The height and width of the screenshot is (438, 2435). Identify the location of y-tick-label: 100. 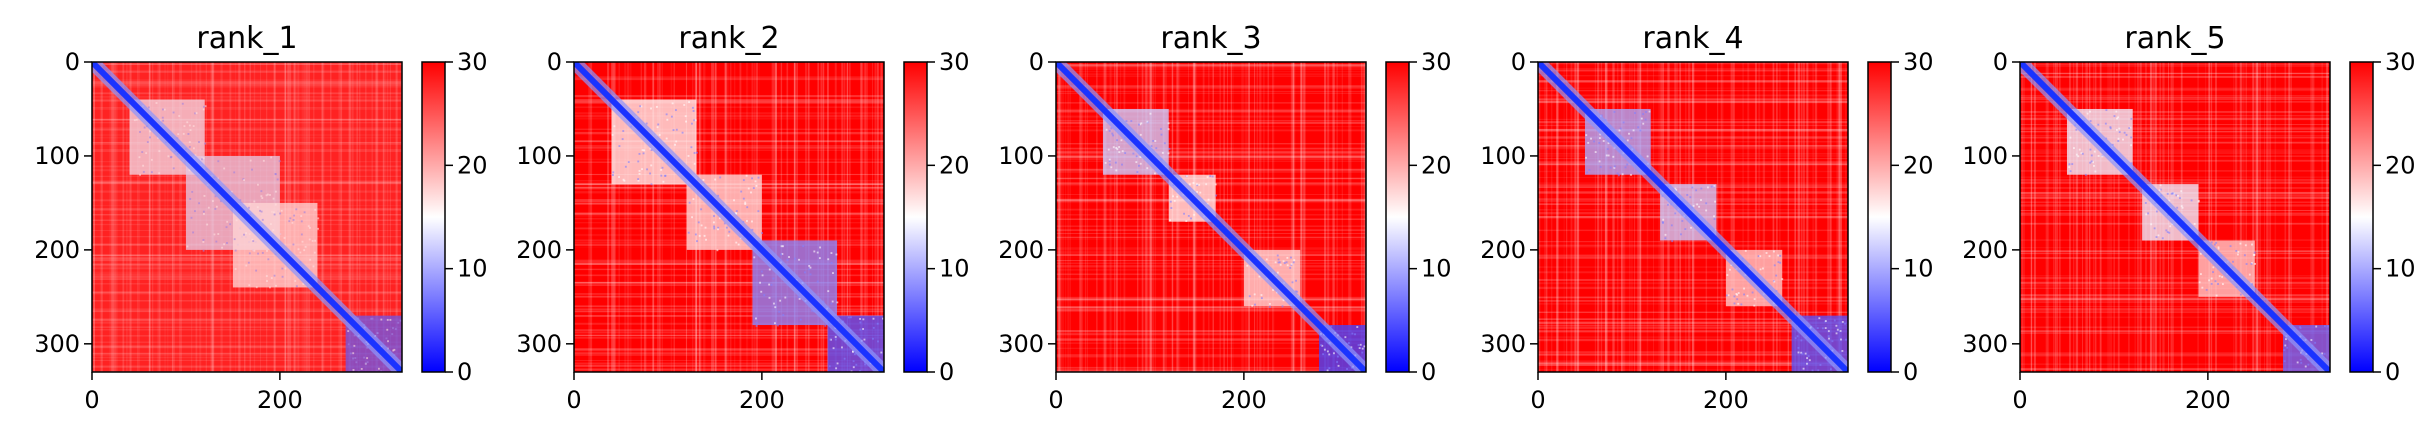
(539, 156).